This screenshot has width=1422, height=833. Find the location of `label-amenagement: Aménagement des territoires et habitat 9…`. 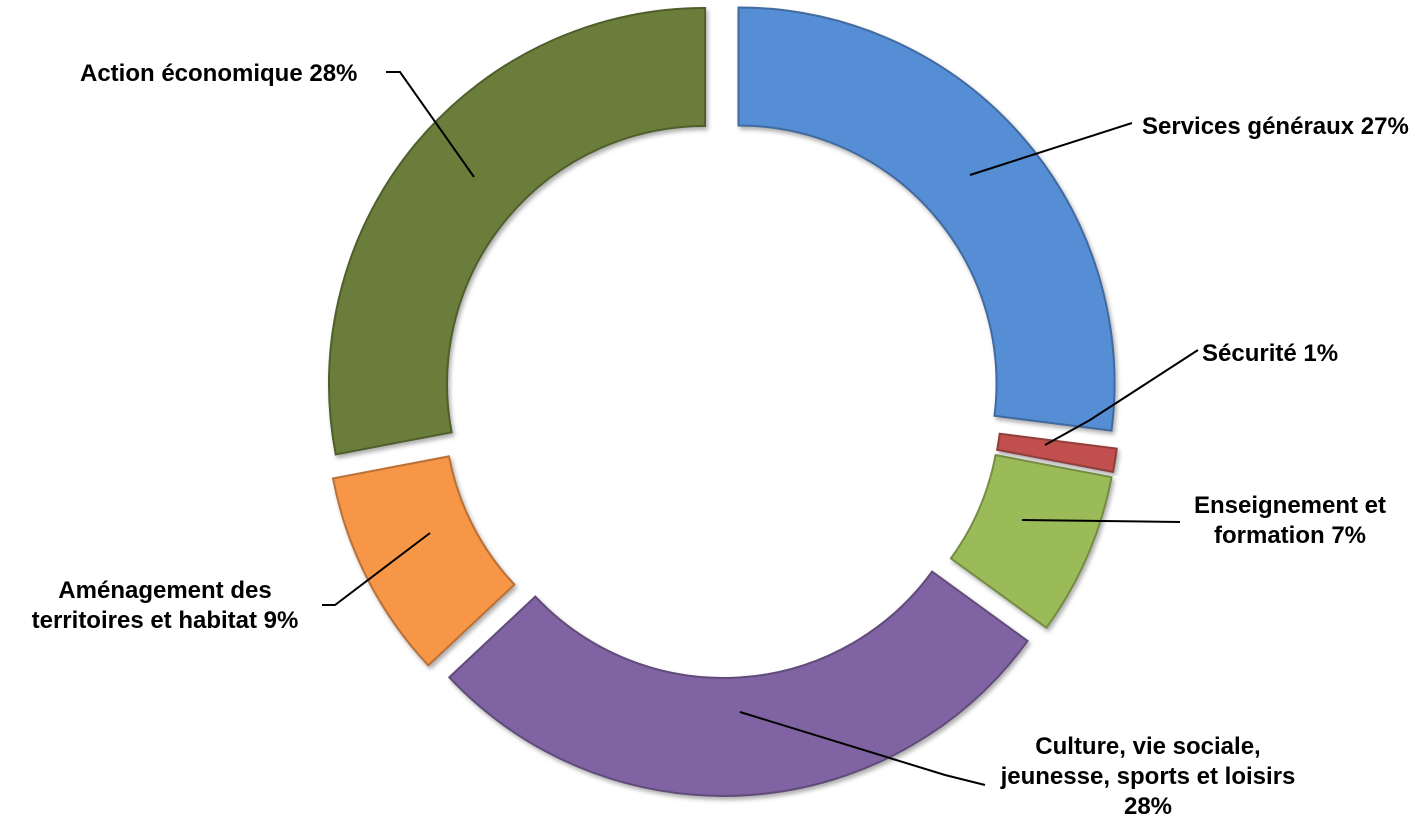

label-amenagement: Aménagement des territoires et habitat 9… is located at coordinates (165, 605).